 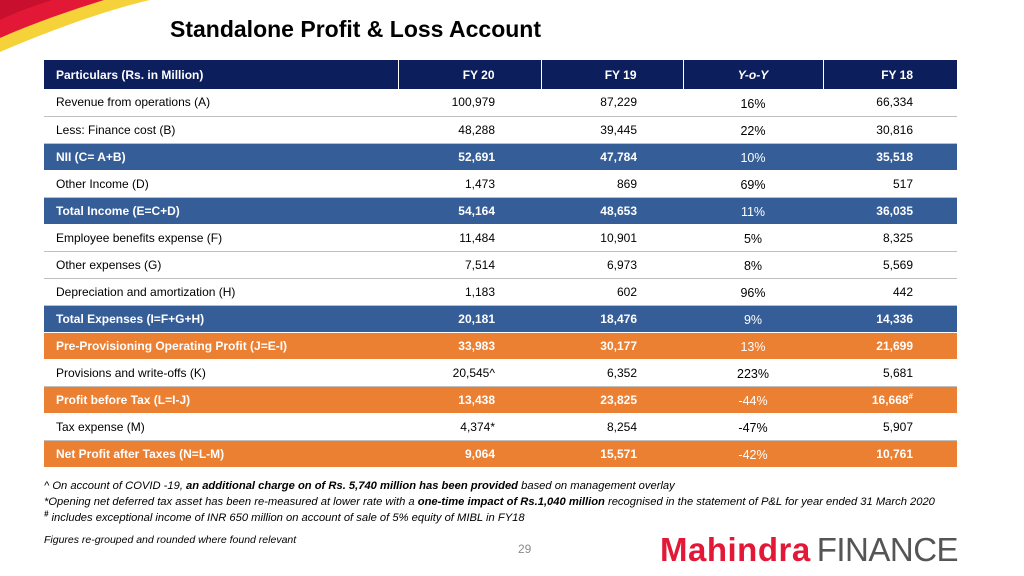 I want to click on row-label-text: Employee benefits expense (F), so click(x=139, y=237).